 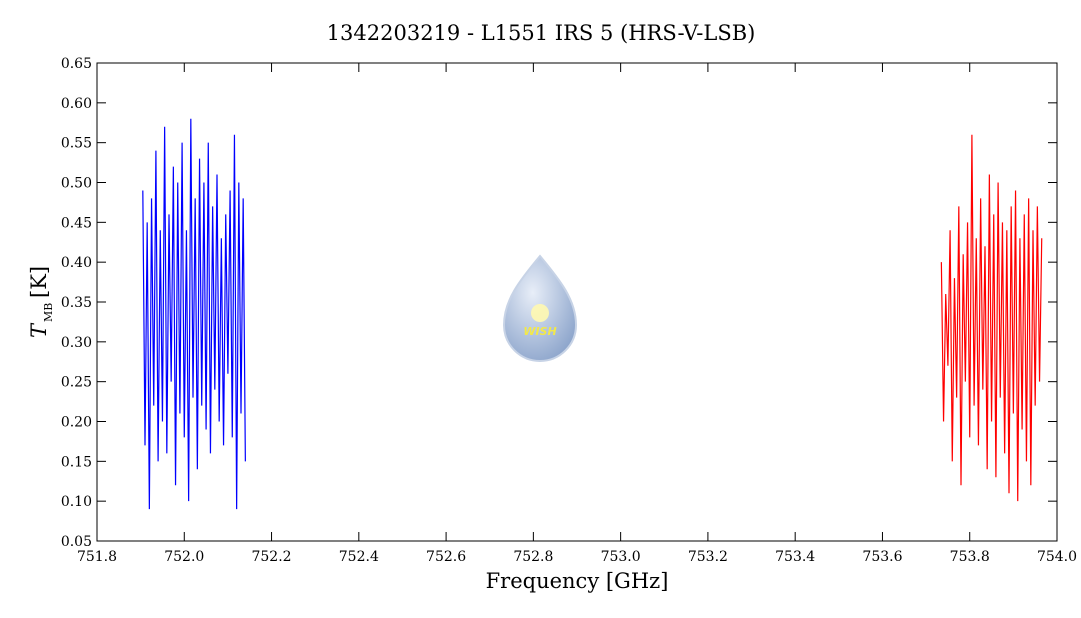 I want to click on x-tick-label: 752.8, so click(x=533, y=557).